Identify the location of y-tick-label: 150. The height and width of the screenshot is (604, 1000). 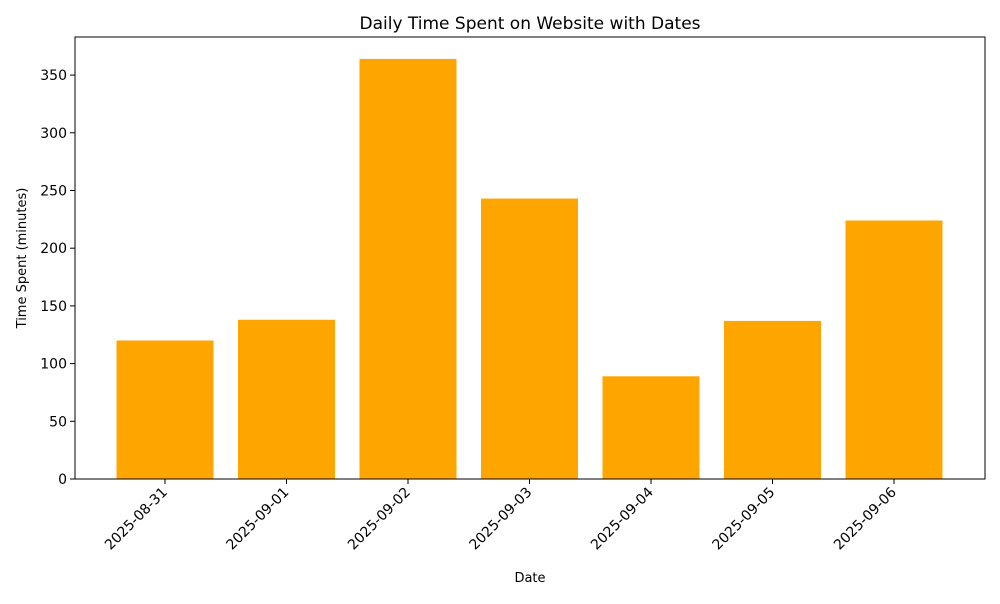
(53, 307).